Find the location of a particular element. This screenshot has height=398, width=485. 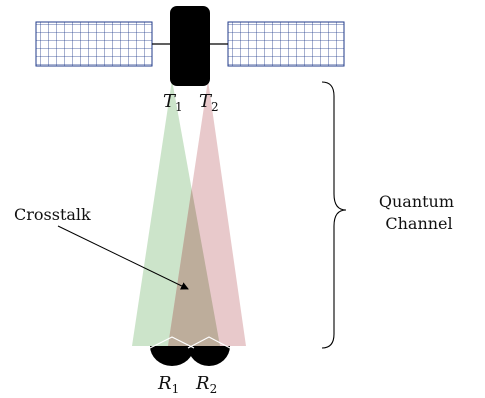

satellite-body is located at coordinates (190, 46).